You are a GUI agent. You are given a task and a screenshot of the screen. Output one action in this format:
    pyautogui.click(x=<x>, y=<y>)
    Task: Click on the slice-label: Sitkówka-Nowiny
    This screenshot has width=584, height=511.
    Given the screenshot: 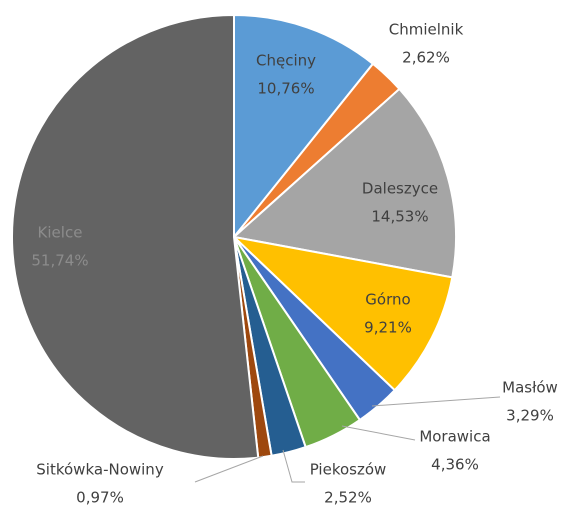 What is the action you would take?
    pyautogui.click(x=100, y=470)
    